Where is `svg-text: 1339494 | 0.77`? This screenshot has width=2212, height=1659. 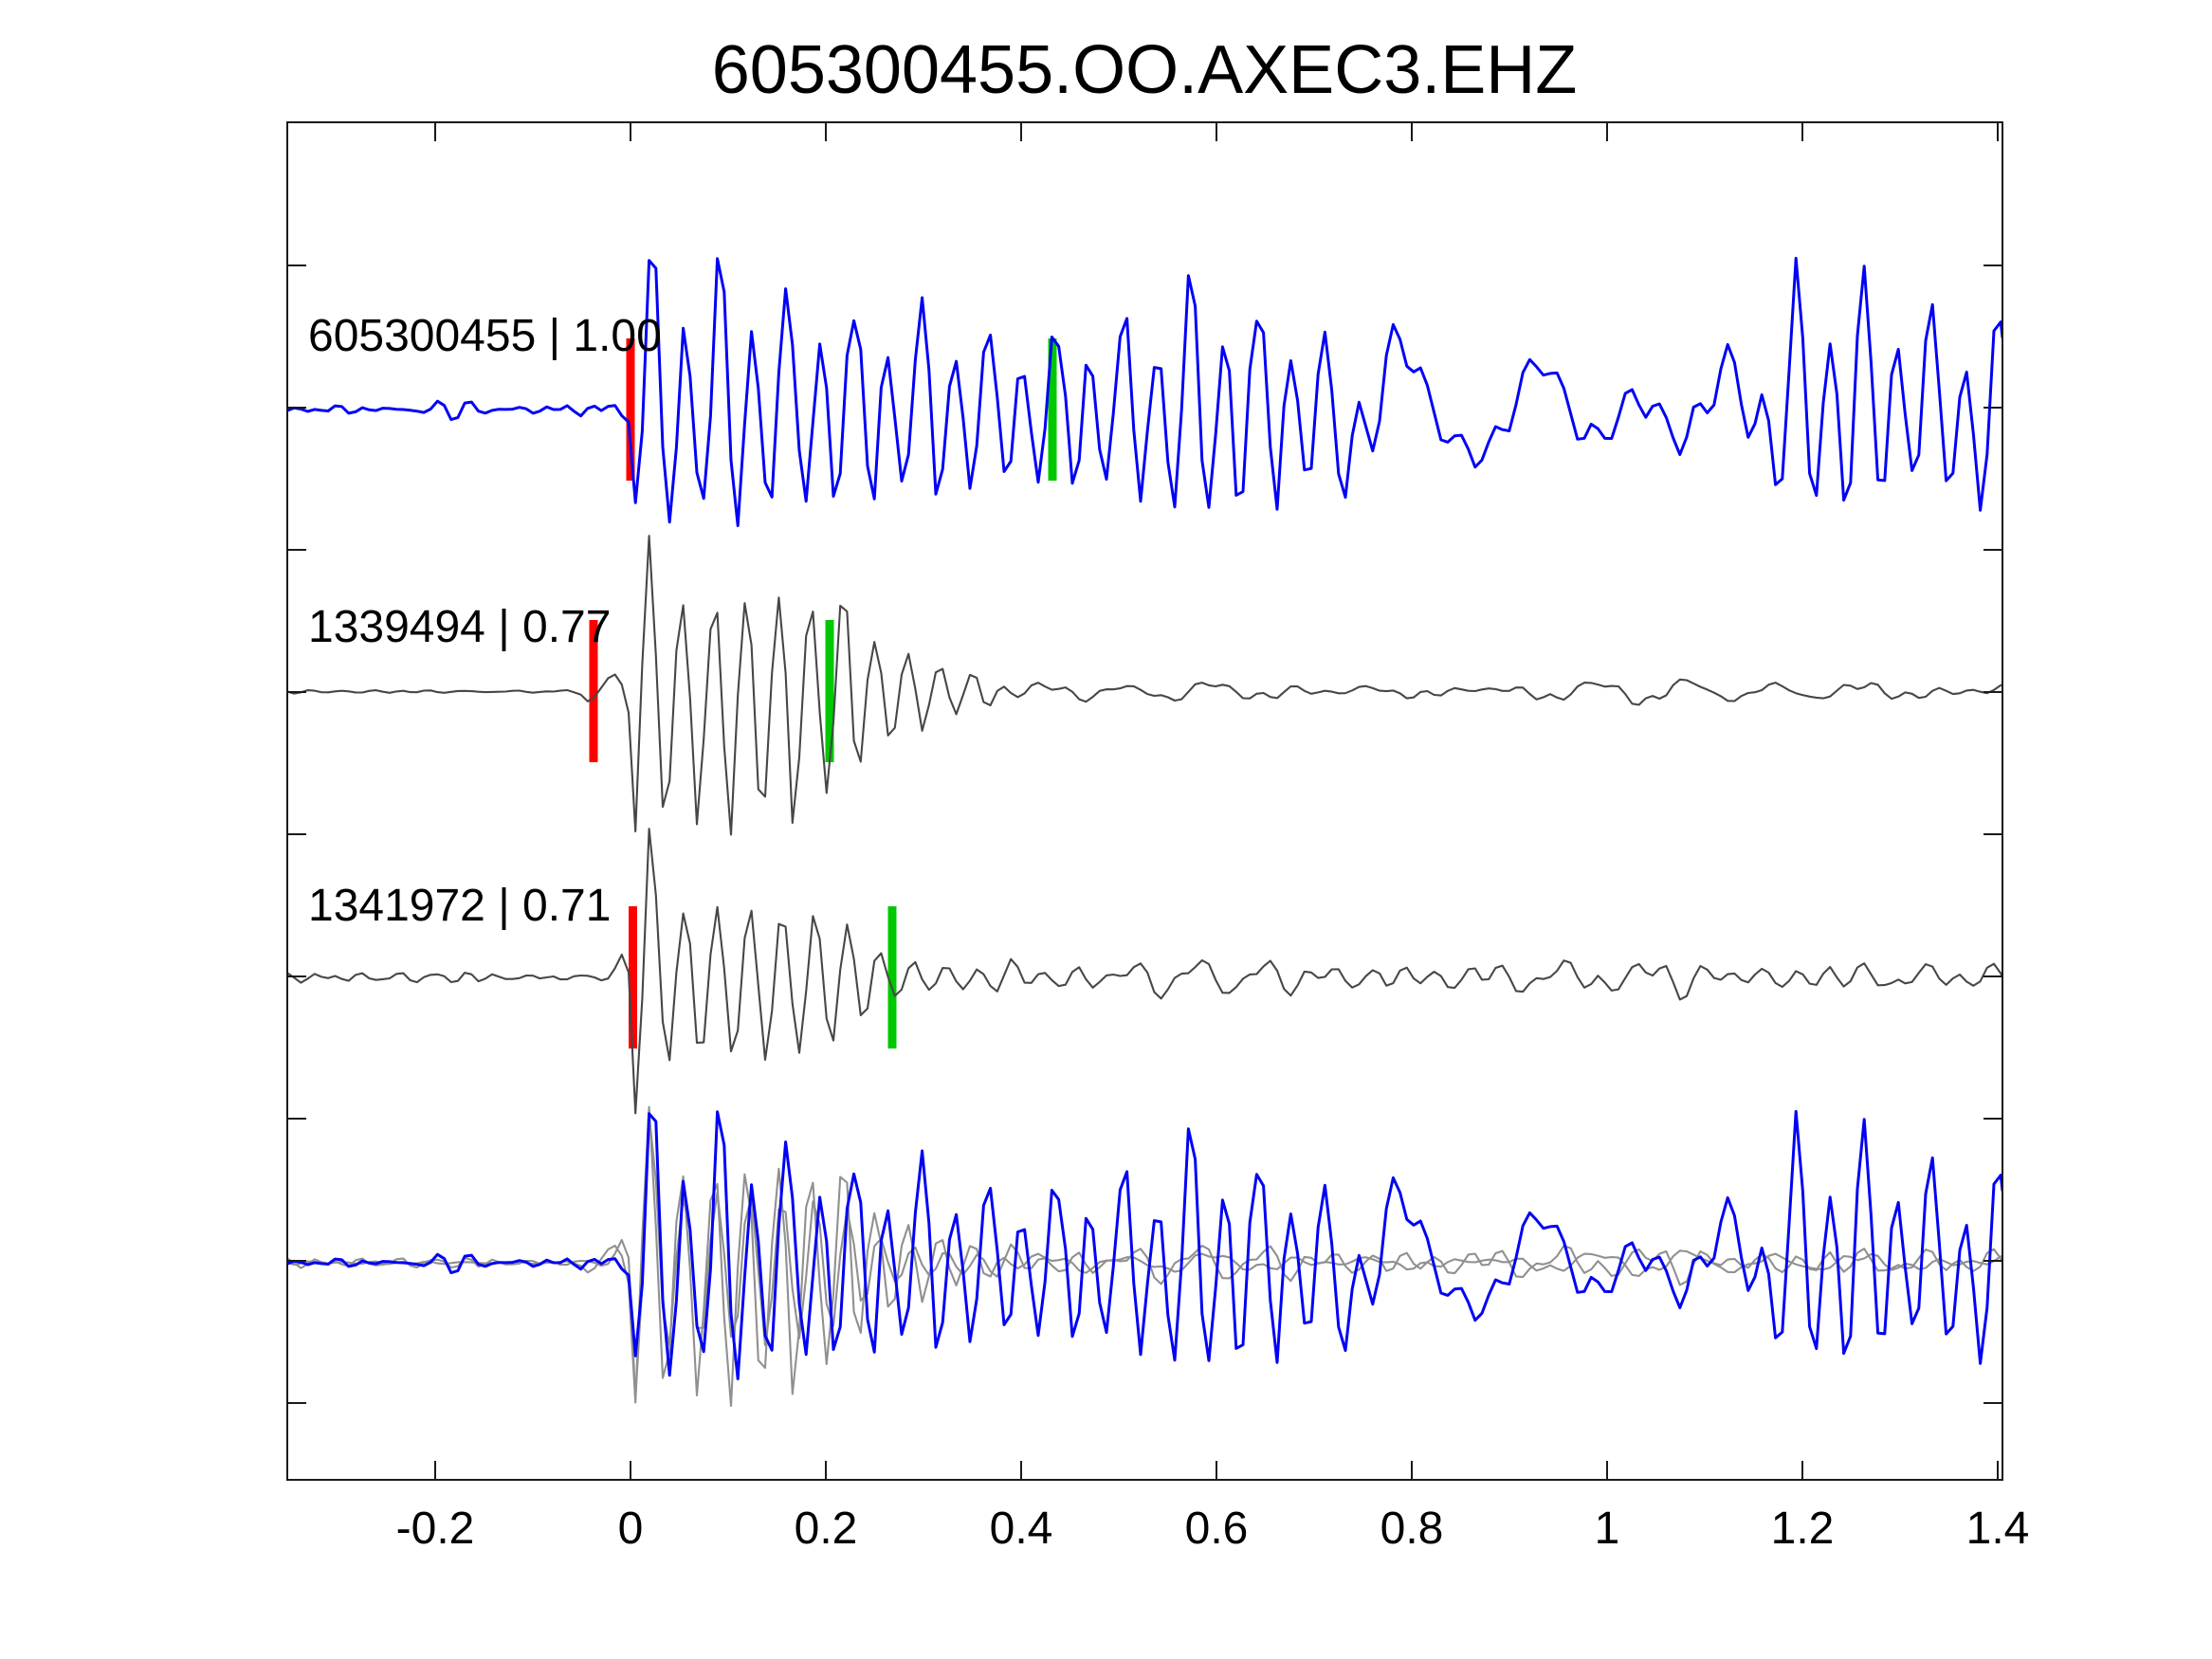
svg-text: 1339494 | 0.77 is located at coordinates (459, 627).